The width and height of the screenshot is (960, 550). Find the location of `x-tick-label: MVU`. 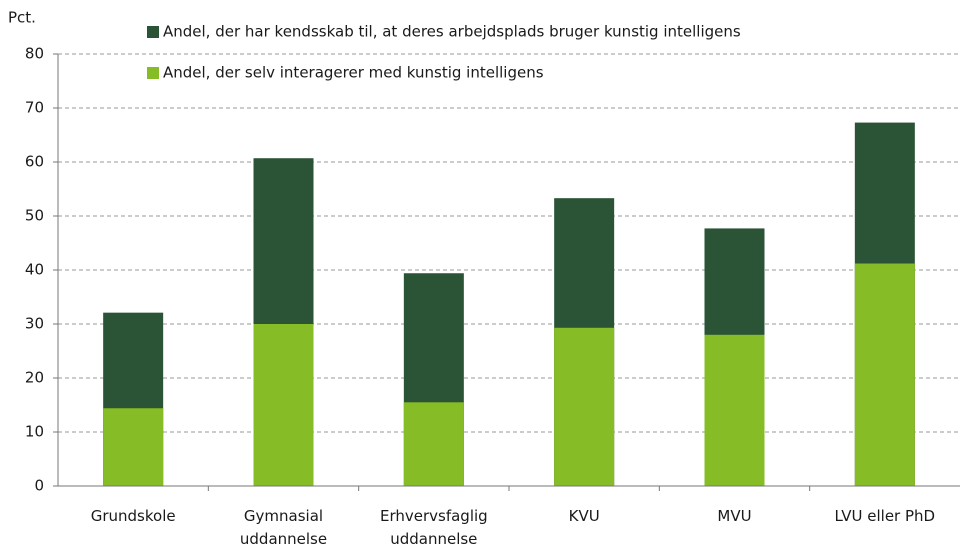

x-tick-label: MVU is located at coordinates (734, 516).